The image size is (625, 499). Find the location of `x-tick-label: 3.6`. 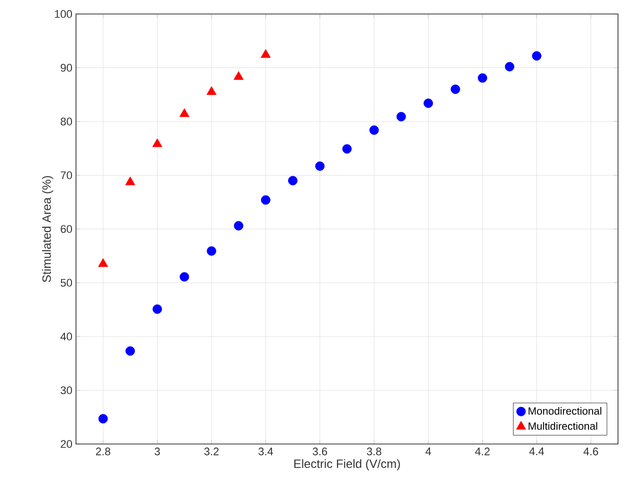

x-tick-label: 3.6 is located at coordinates (320, 452).